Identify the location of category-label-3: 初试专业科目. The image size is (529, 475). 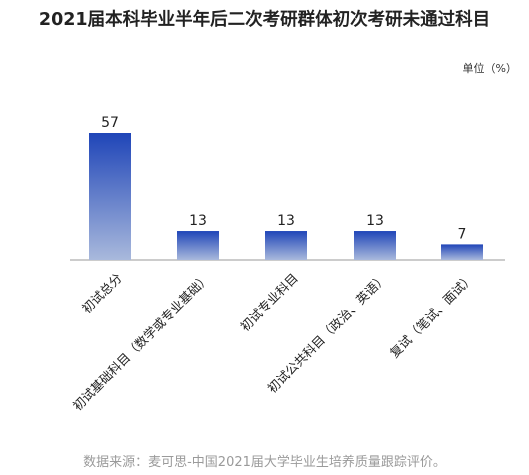
(269, 302).